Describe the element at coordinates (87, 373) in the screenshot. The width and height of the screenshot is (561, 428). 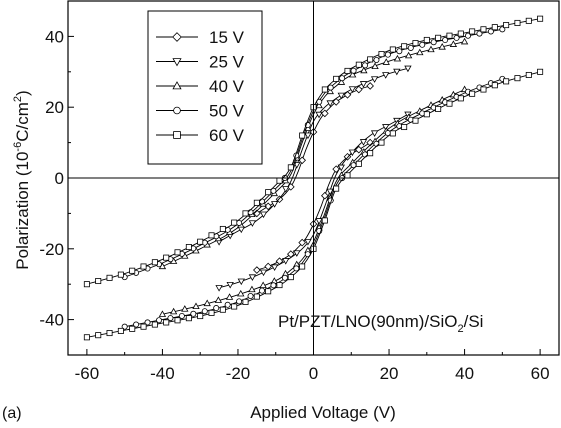
I see `x-tick-label: -60` at that location.